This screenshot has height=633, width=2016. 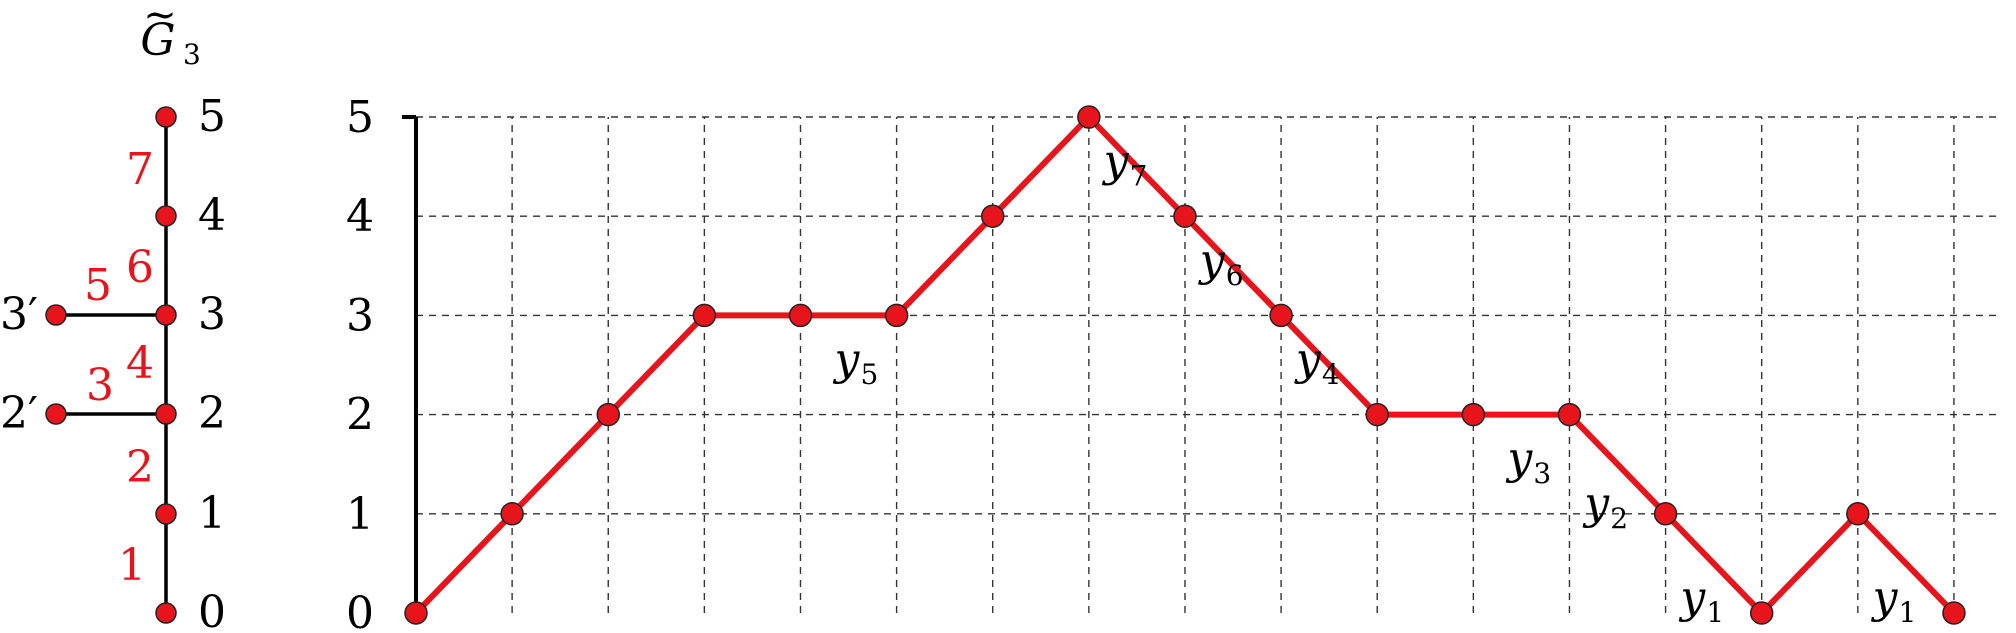 What do you see at coordinates (19, 413) in the screenshot?
I see `vertex-label-2prime: 2′` at bounding box center [19, 413].